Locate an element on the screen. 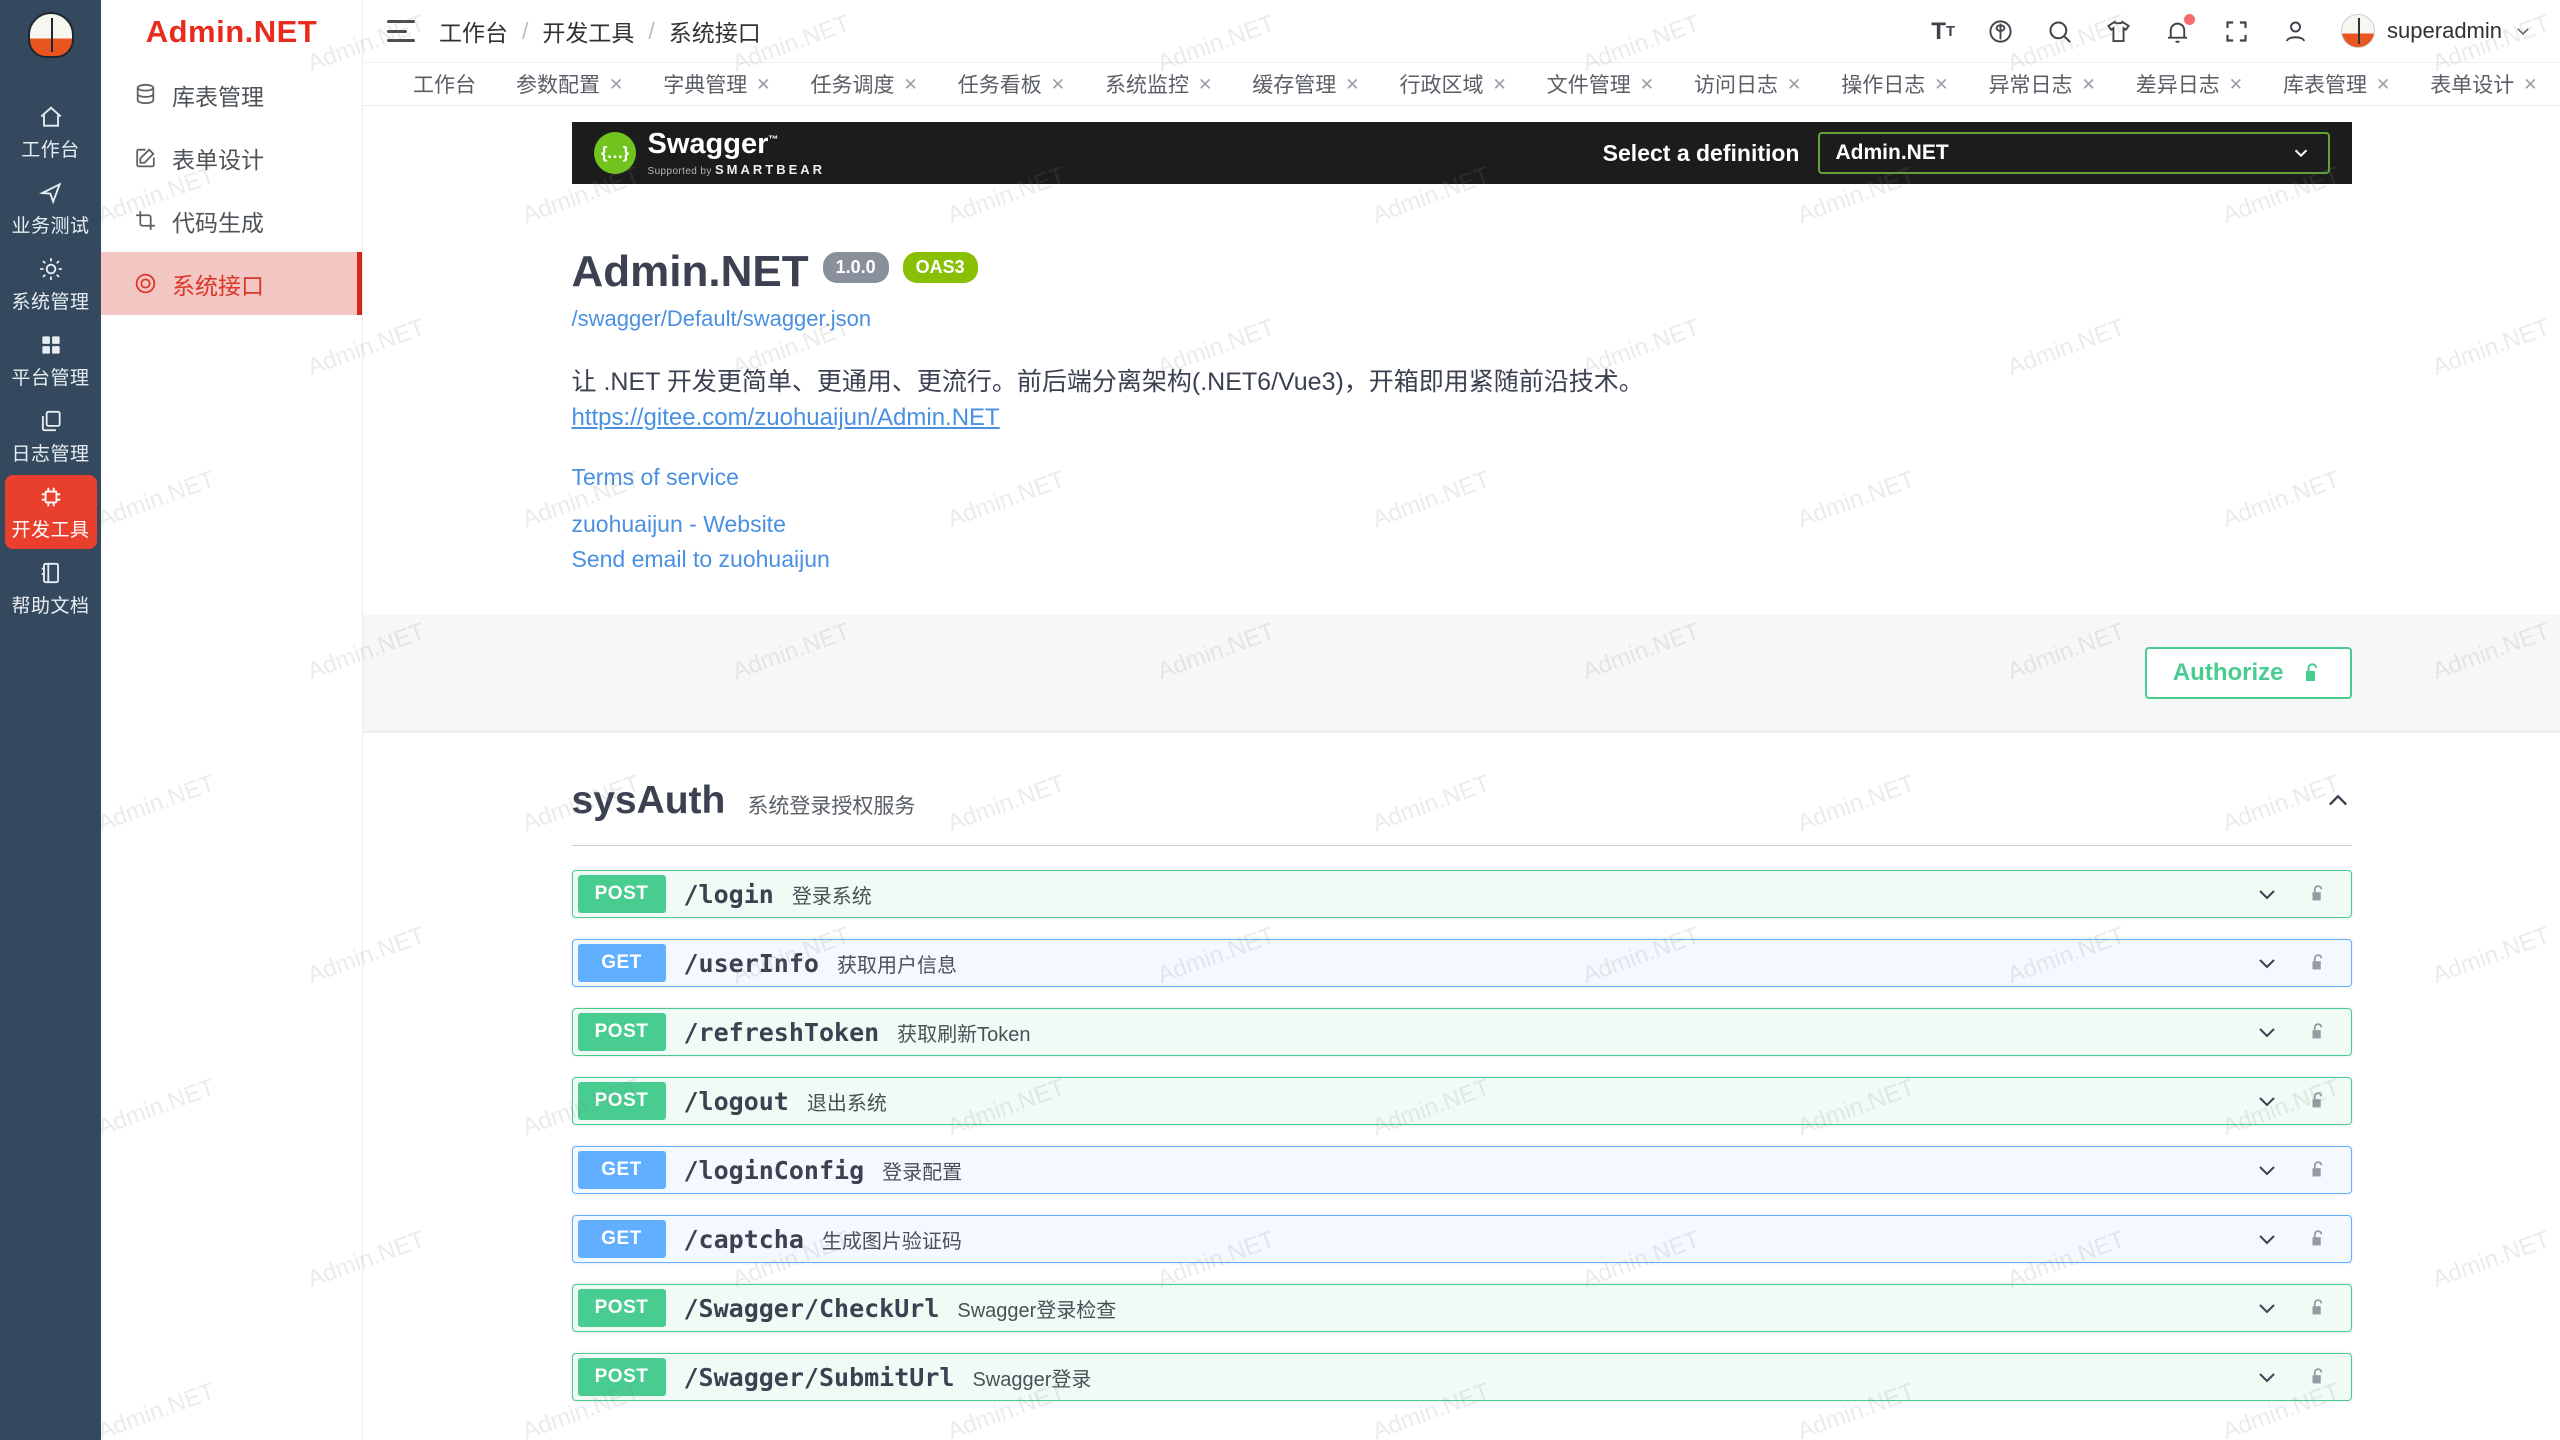 The height and width of the screenshot is (1440, 2560). definition-select: Admin.NET is located at coordinates (2073, 153).